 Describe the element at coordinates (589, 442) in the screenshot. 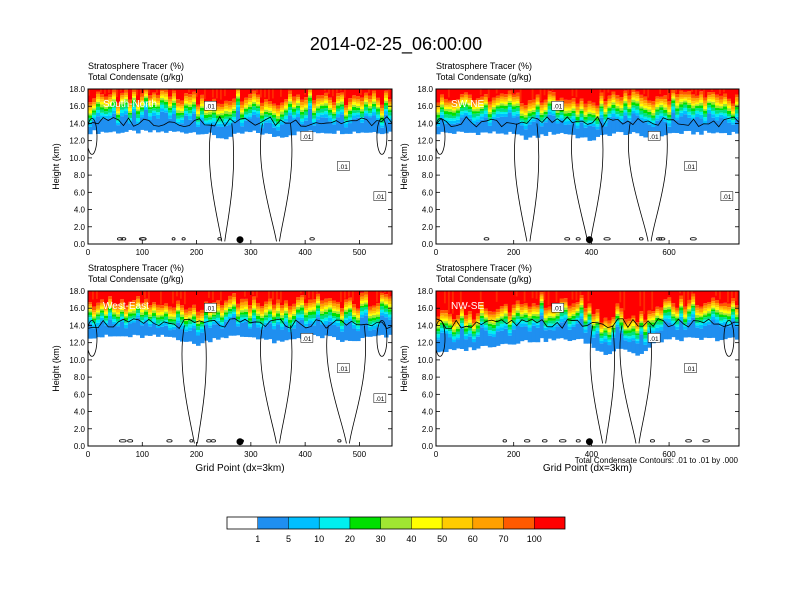

I see `location-marker` at that location.